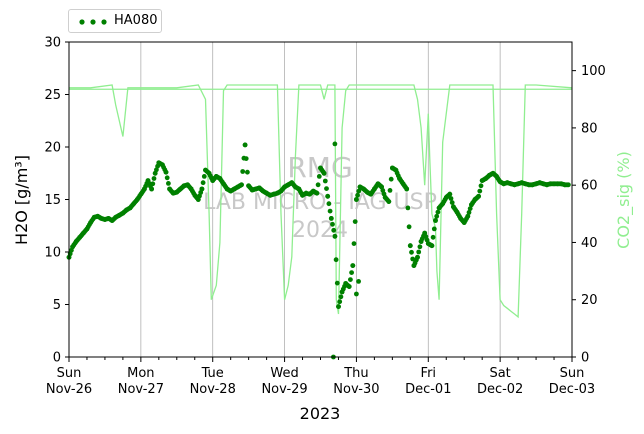 The height and width of the screenshot is (434, 644). Describe the element at coordinates (21, 200) in the screenshot. I see `y-axis-left-label: H2O [g/m³]` at that location.